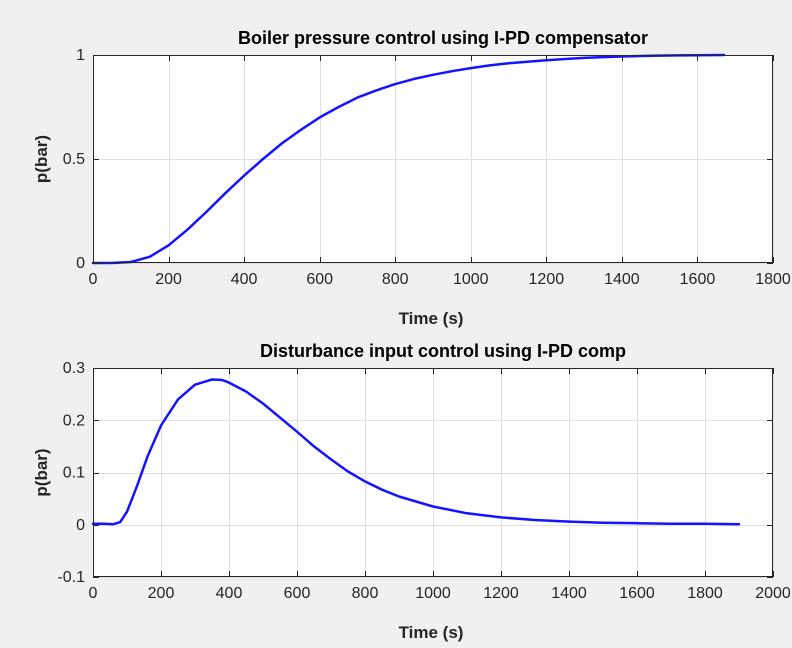  I want to click on y-tick-label: 0.1, so click(74, 473).